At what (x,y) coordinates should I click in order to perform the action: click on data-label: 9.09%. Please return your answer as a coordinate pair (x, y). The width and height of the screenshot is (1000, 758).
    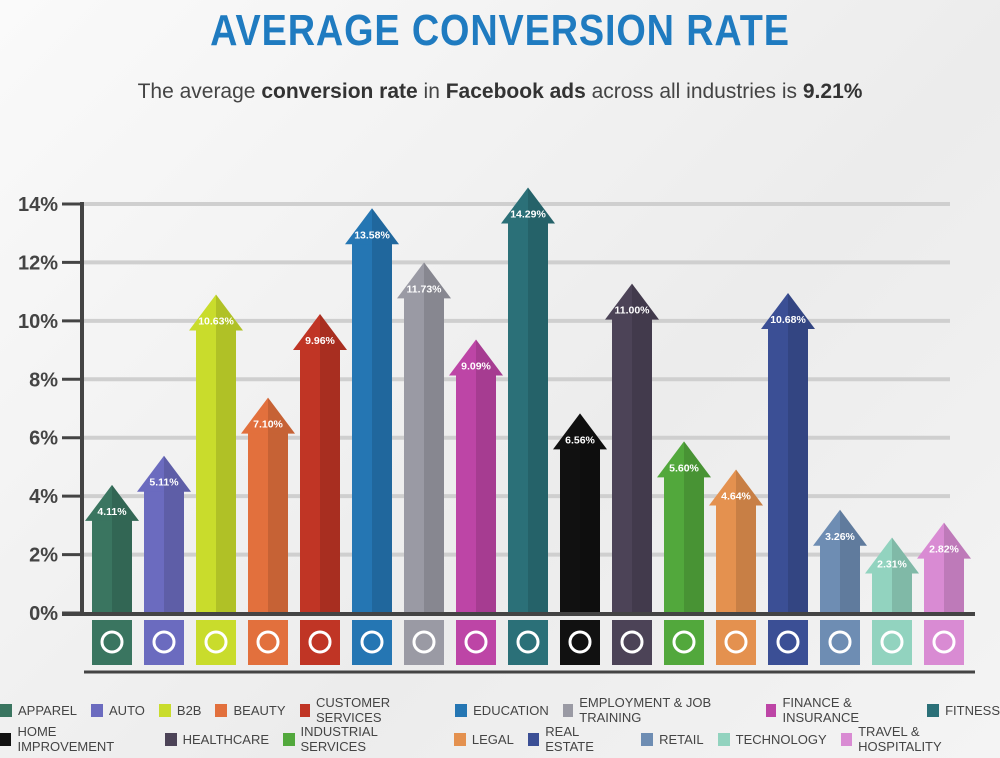
    Looking at the image, I should click on (476, 366).